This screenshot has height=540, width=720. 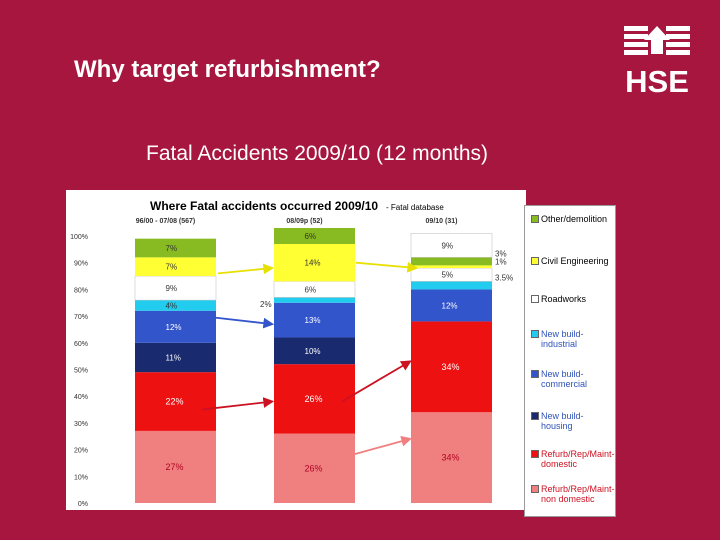 What do you see at coordinates (657, 81) in the screenshot?
I see `hse-logo-text: HSE` at bounding box center [657, 81].